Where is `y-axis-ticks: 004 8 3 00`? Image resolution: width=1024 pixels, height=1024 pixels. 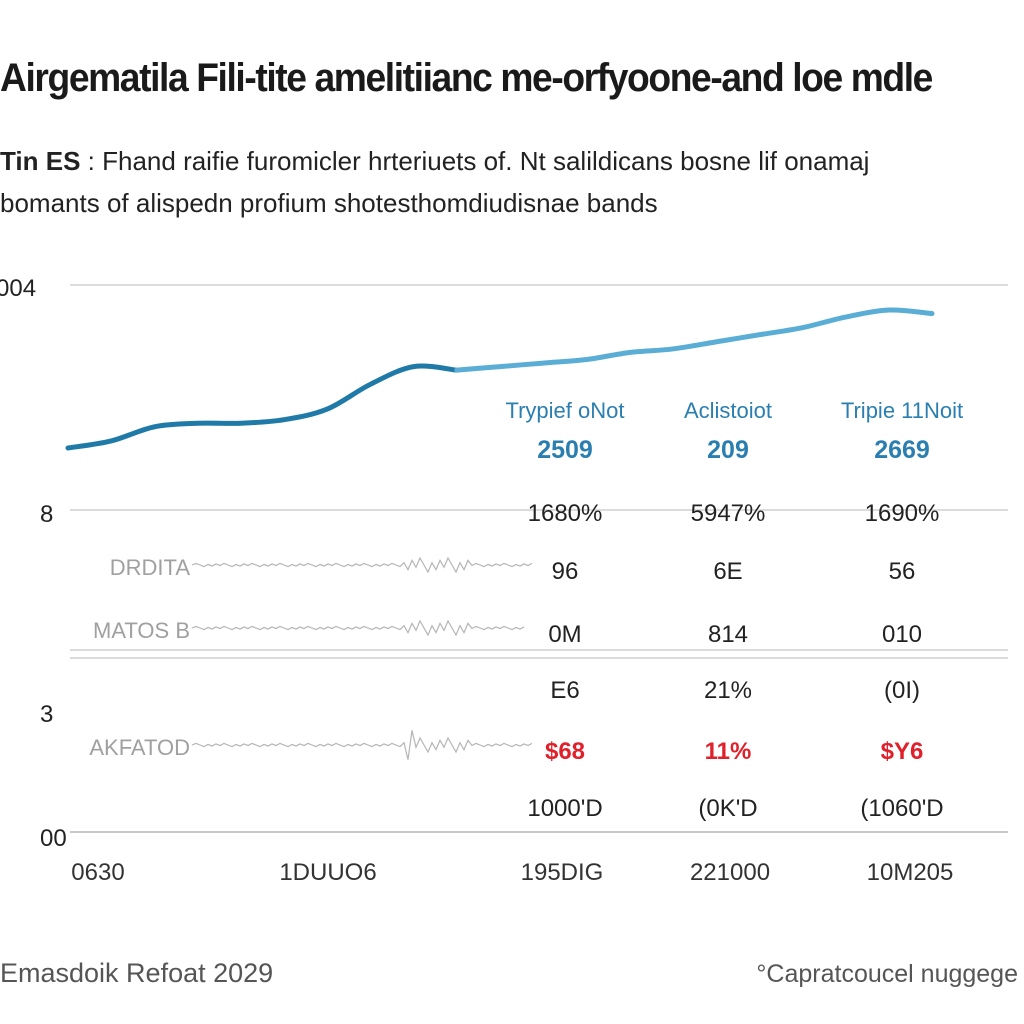 y-axis-ticks: 004 8 3 00 is located at coordinates (33, 563).